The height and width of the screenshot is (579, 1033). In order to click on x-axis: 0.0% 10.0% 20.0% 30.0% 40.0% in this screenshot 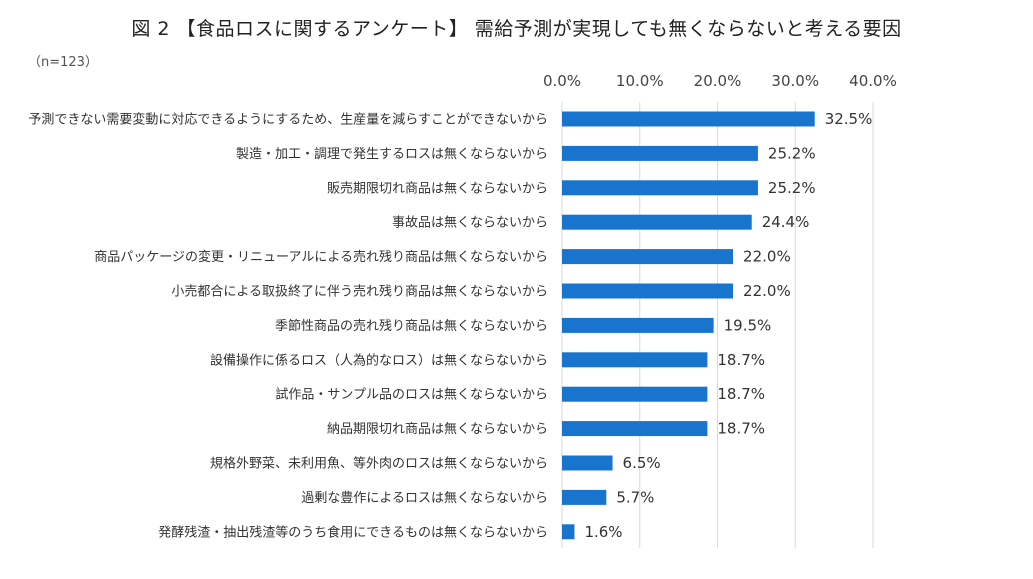, I will do `click(720, 81)`.